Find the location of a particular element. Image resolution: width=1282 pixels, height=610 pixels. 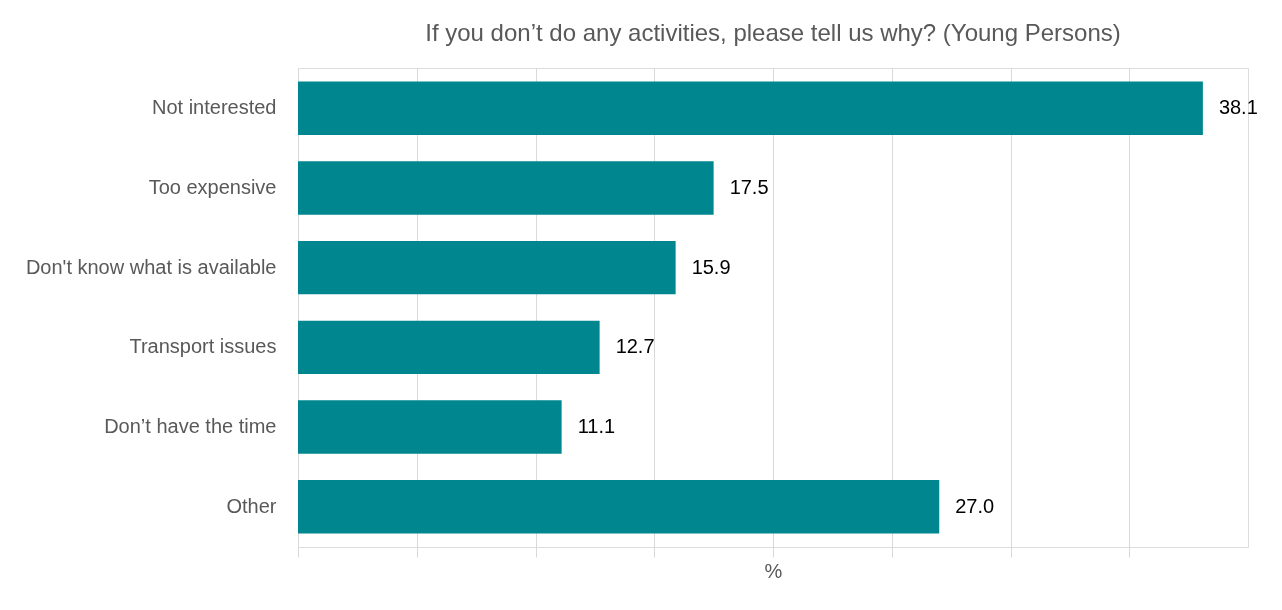

chart-title: If you don’t do any activities, please tell us why? (Young Persons) is located at coordinates (773, 32).